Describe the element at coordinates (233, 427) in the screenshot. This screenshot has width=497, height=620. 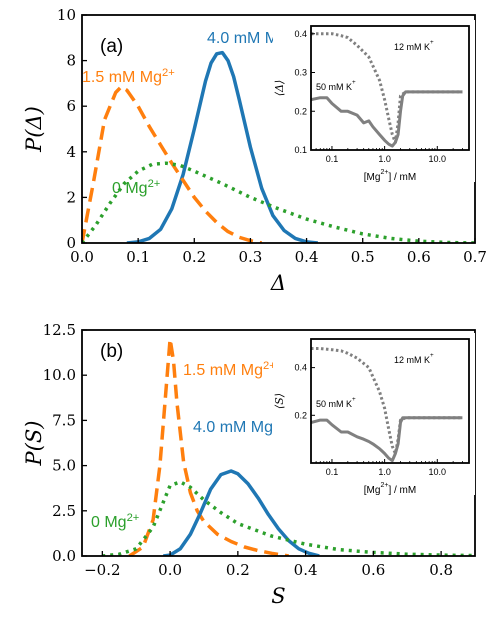
I see `series-label-1-text: 4.0 mM Mg` at that location.